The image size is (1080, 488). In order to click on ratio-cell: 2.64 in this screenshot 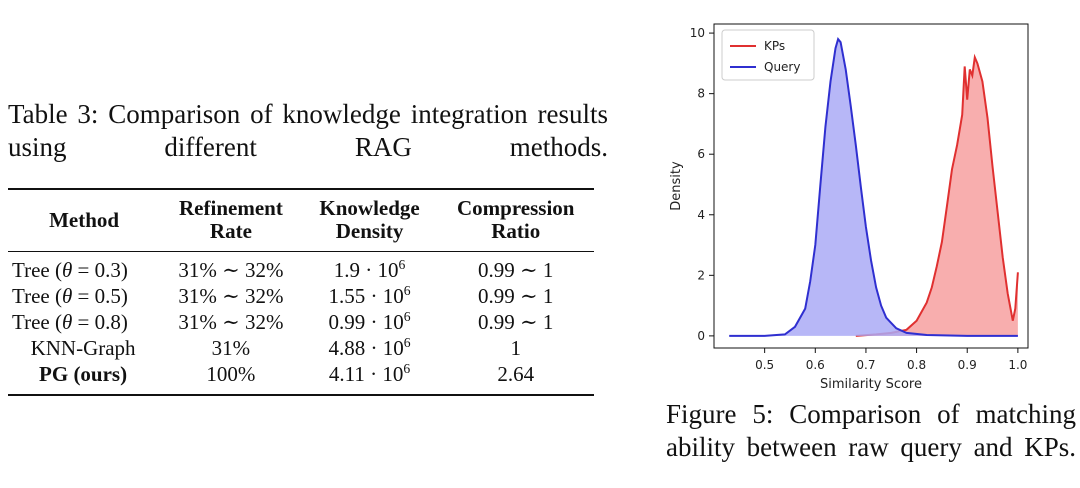, I will do `click(516, 374)`.